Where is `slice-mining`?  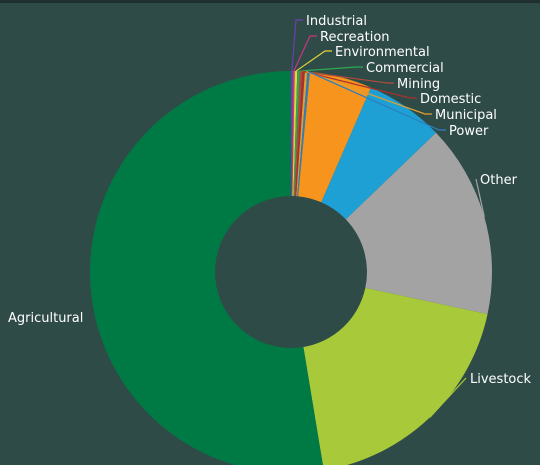 slice-mining is located at coordinates (298, 134).